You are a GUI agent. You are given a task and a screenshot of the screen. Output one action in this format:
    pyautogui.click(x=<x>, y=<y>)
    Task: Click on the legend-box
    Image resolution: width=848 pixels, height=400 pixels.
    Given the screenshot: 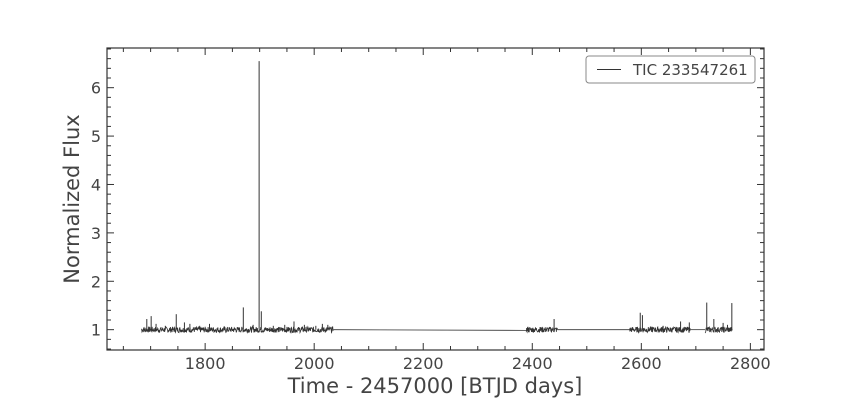 What is the action you would take?
    pyautogui.click(x=670, y=69)
    